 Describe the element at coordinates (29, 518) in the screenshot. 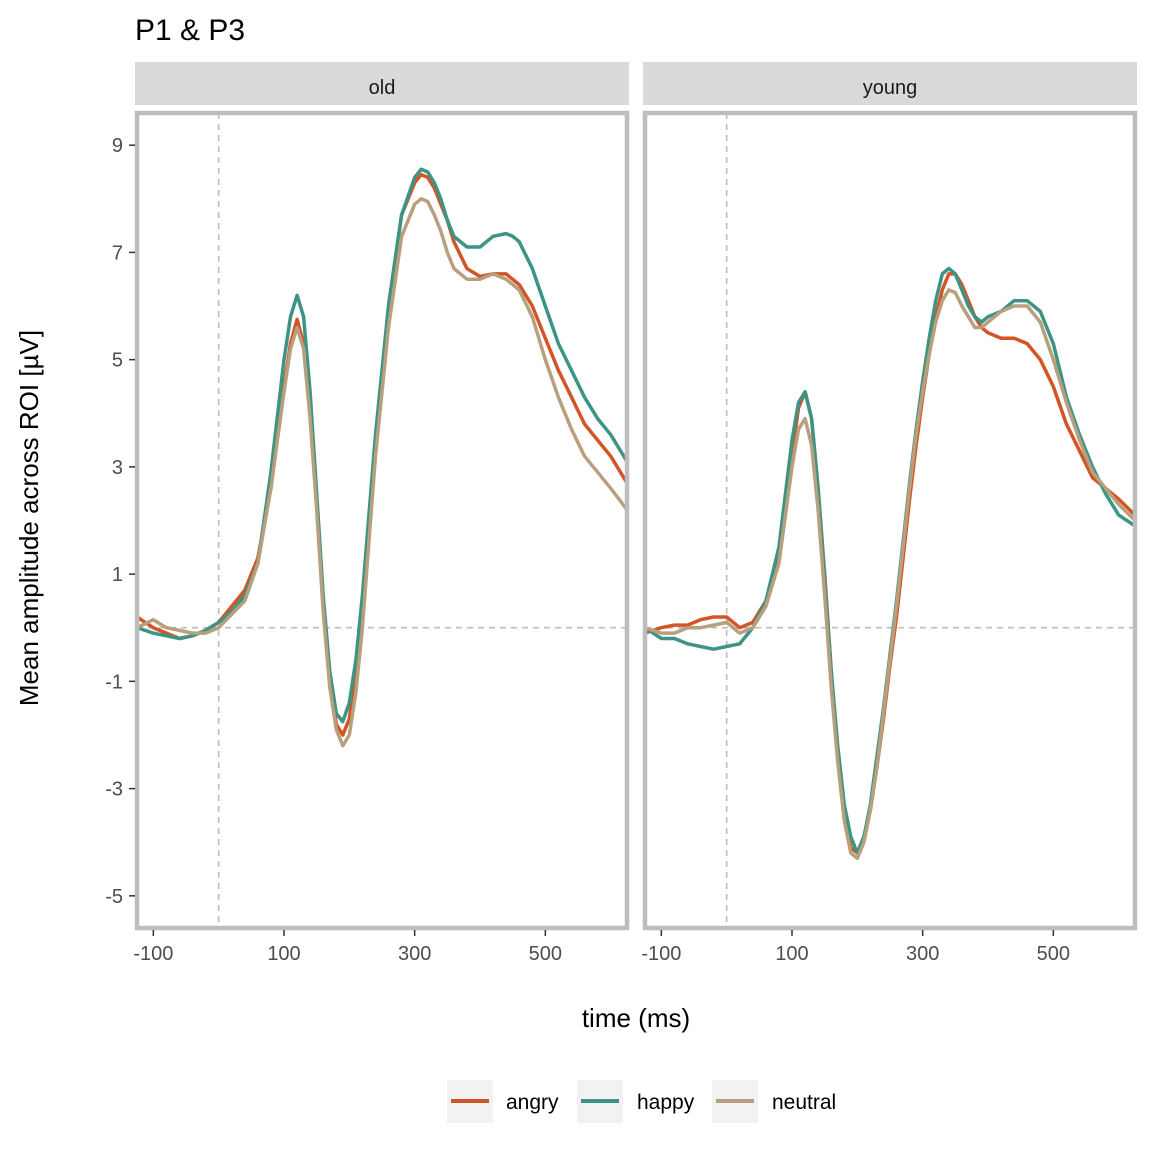

I see `y-axis-title: Mean amplitude across ROI [µV]` at that location.